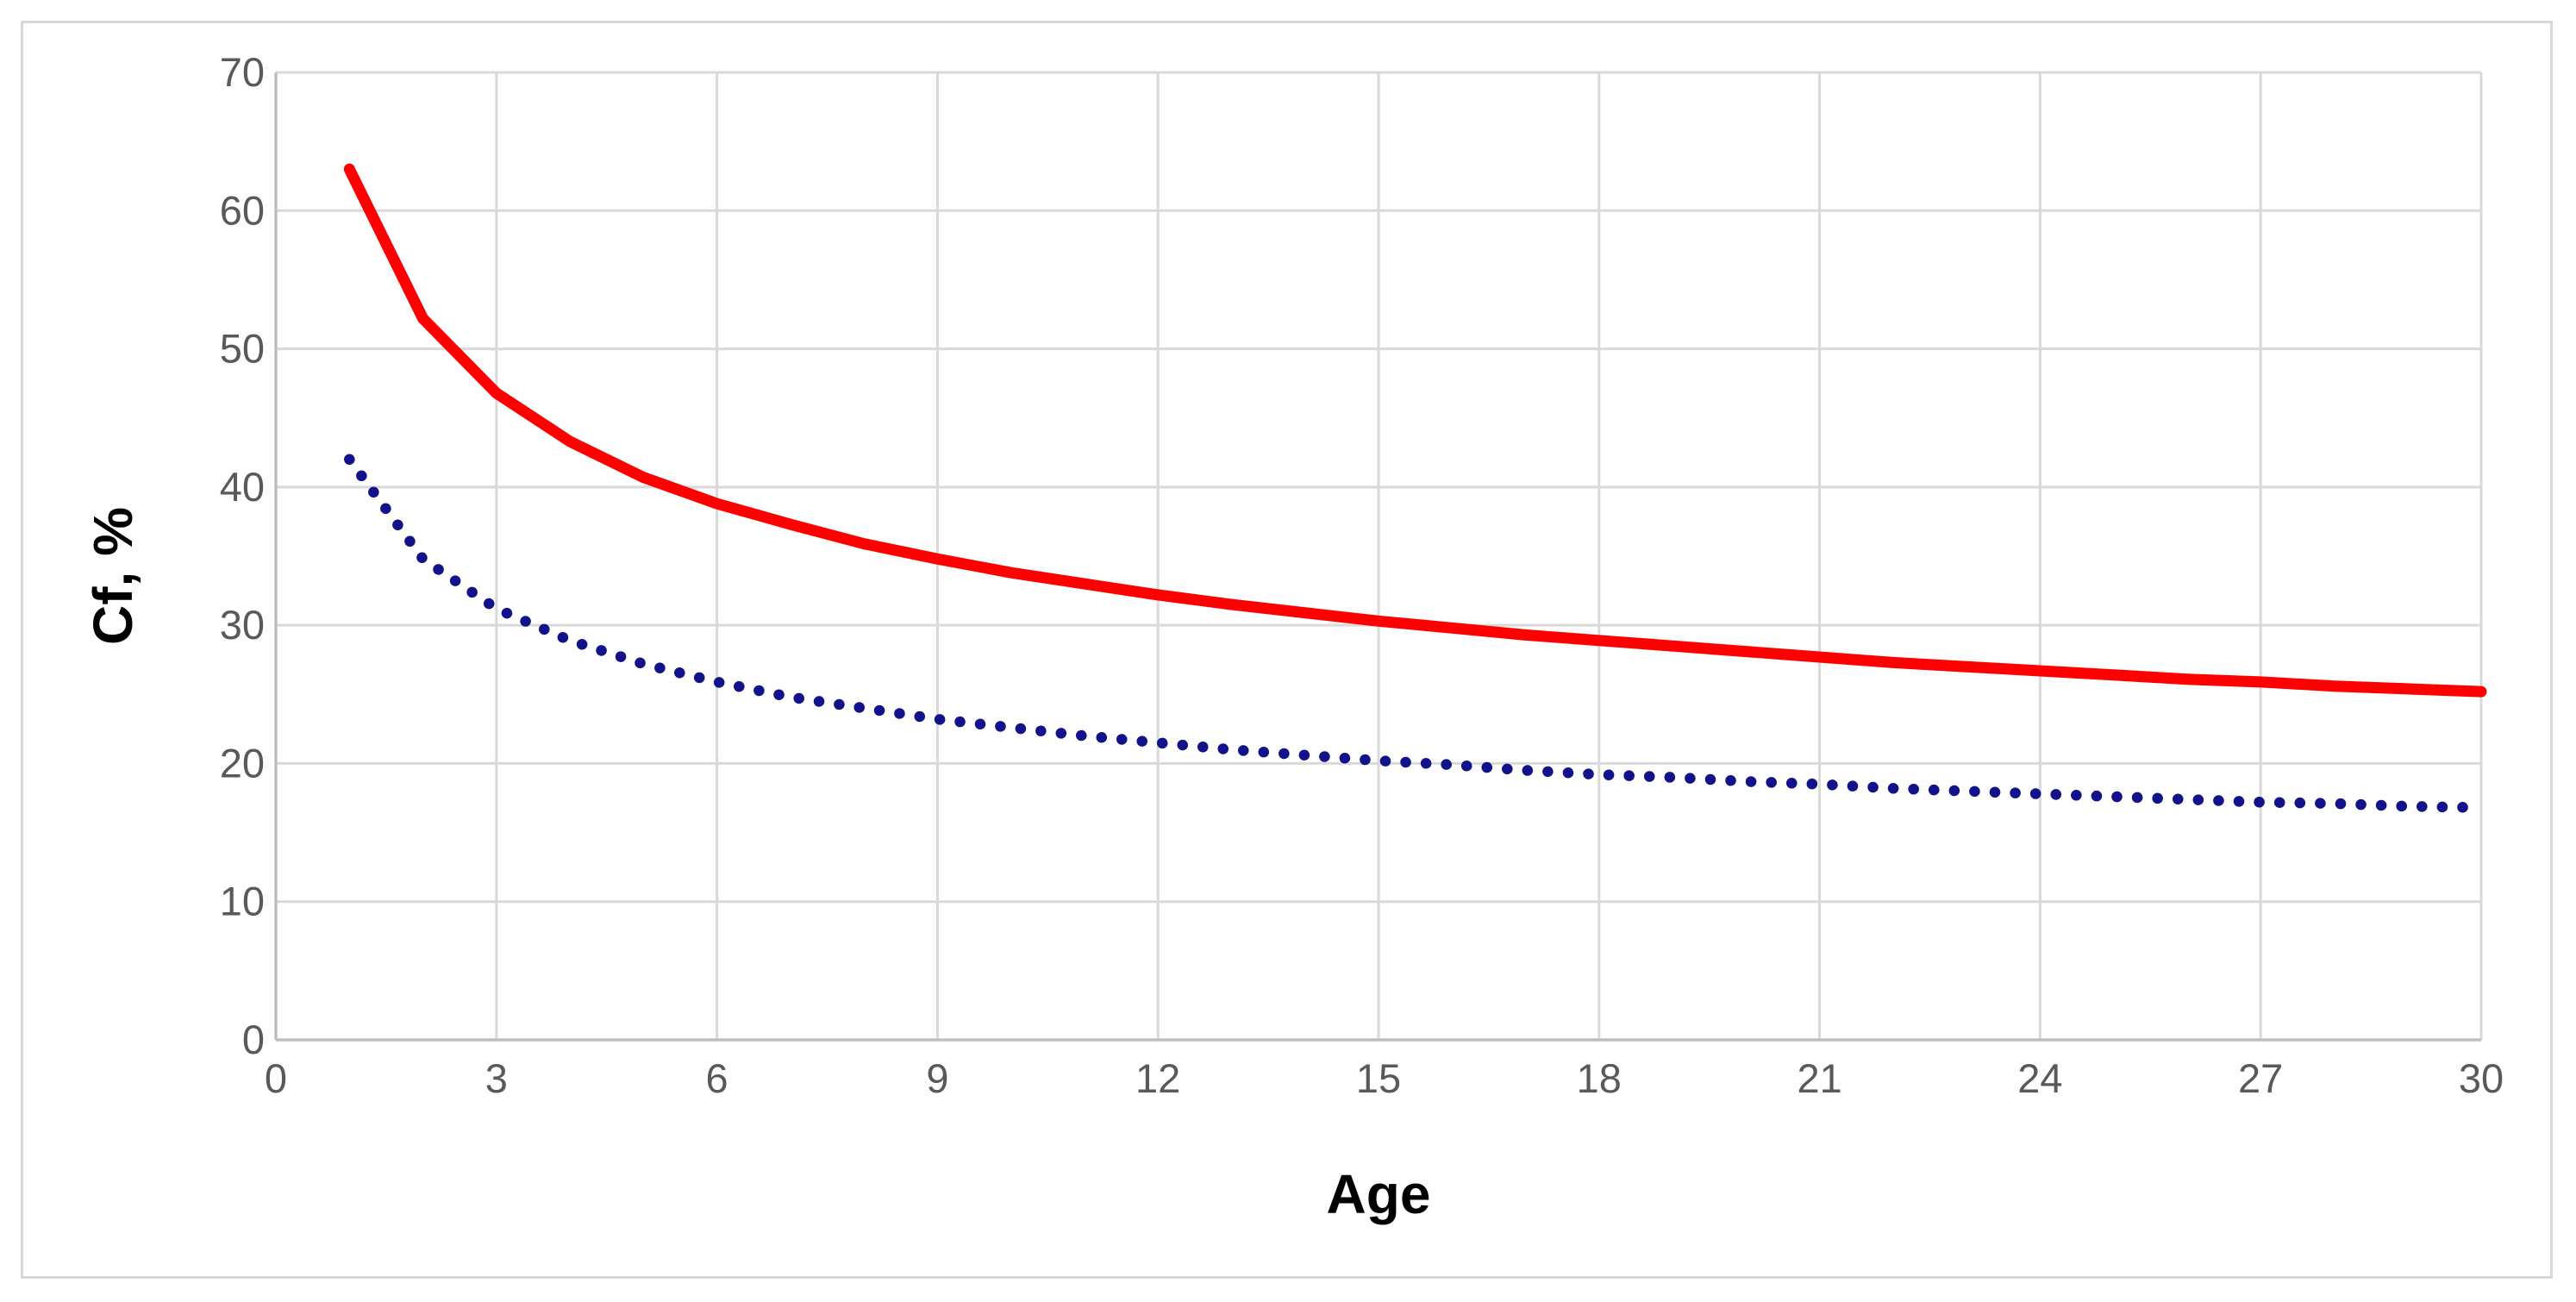 Image resolution: width=2576 pixels, height=1302 pixels. Describe the element at coordinates (2260, 1078) in the screenshot. I see `x-tick-label: 27` at that location.